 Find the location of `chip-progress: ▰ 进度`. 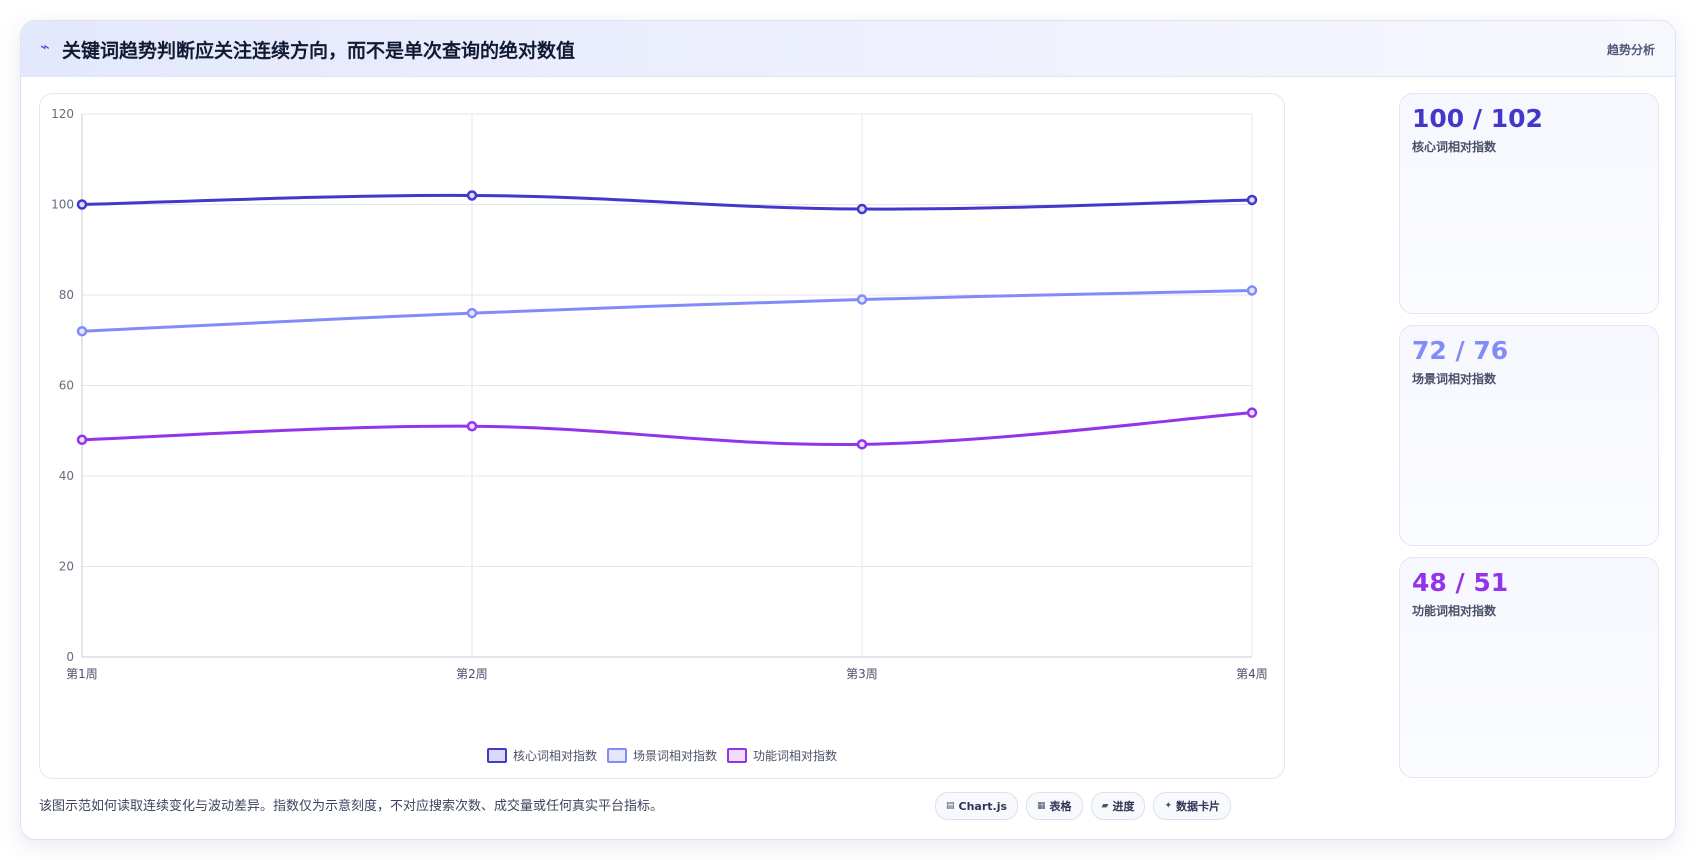

chip-progress: ▰ 进度 is located at coordinates (1118, 806).